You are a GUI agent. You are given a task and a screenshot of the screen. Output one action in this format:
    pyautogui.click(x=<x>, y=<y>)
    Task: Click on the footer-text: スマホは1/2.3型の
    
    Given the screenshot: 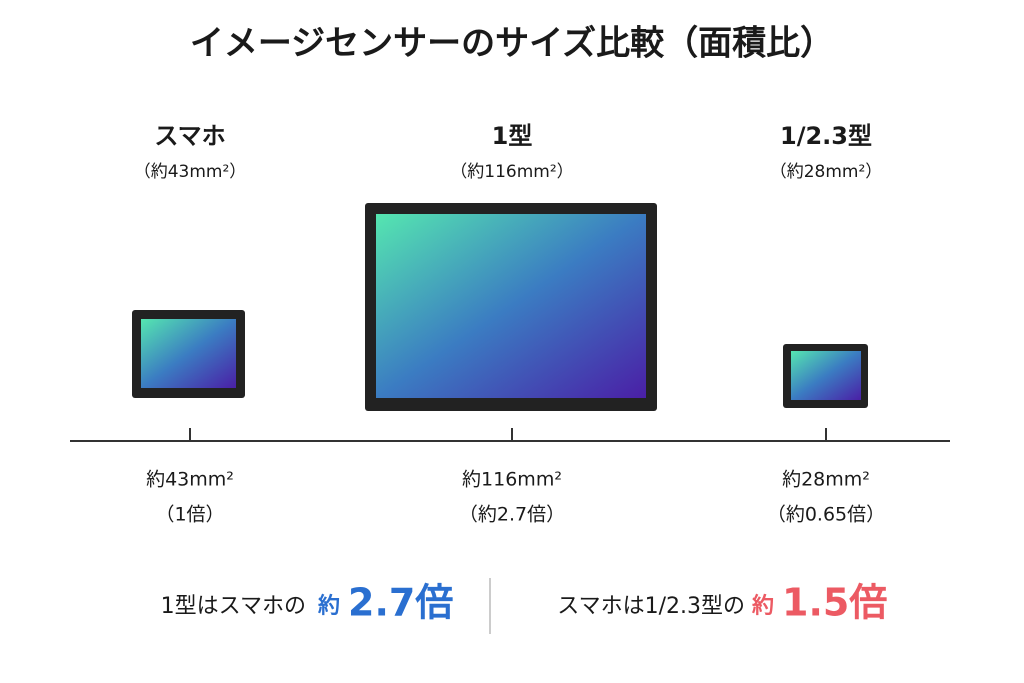 What is the action you would take?
    pyautogui.click(x=651, y=606)
    